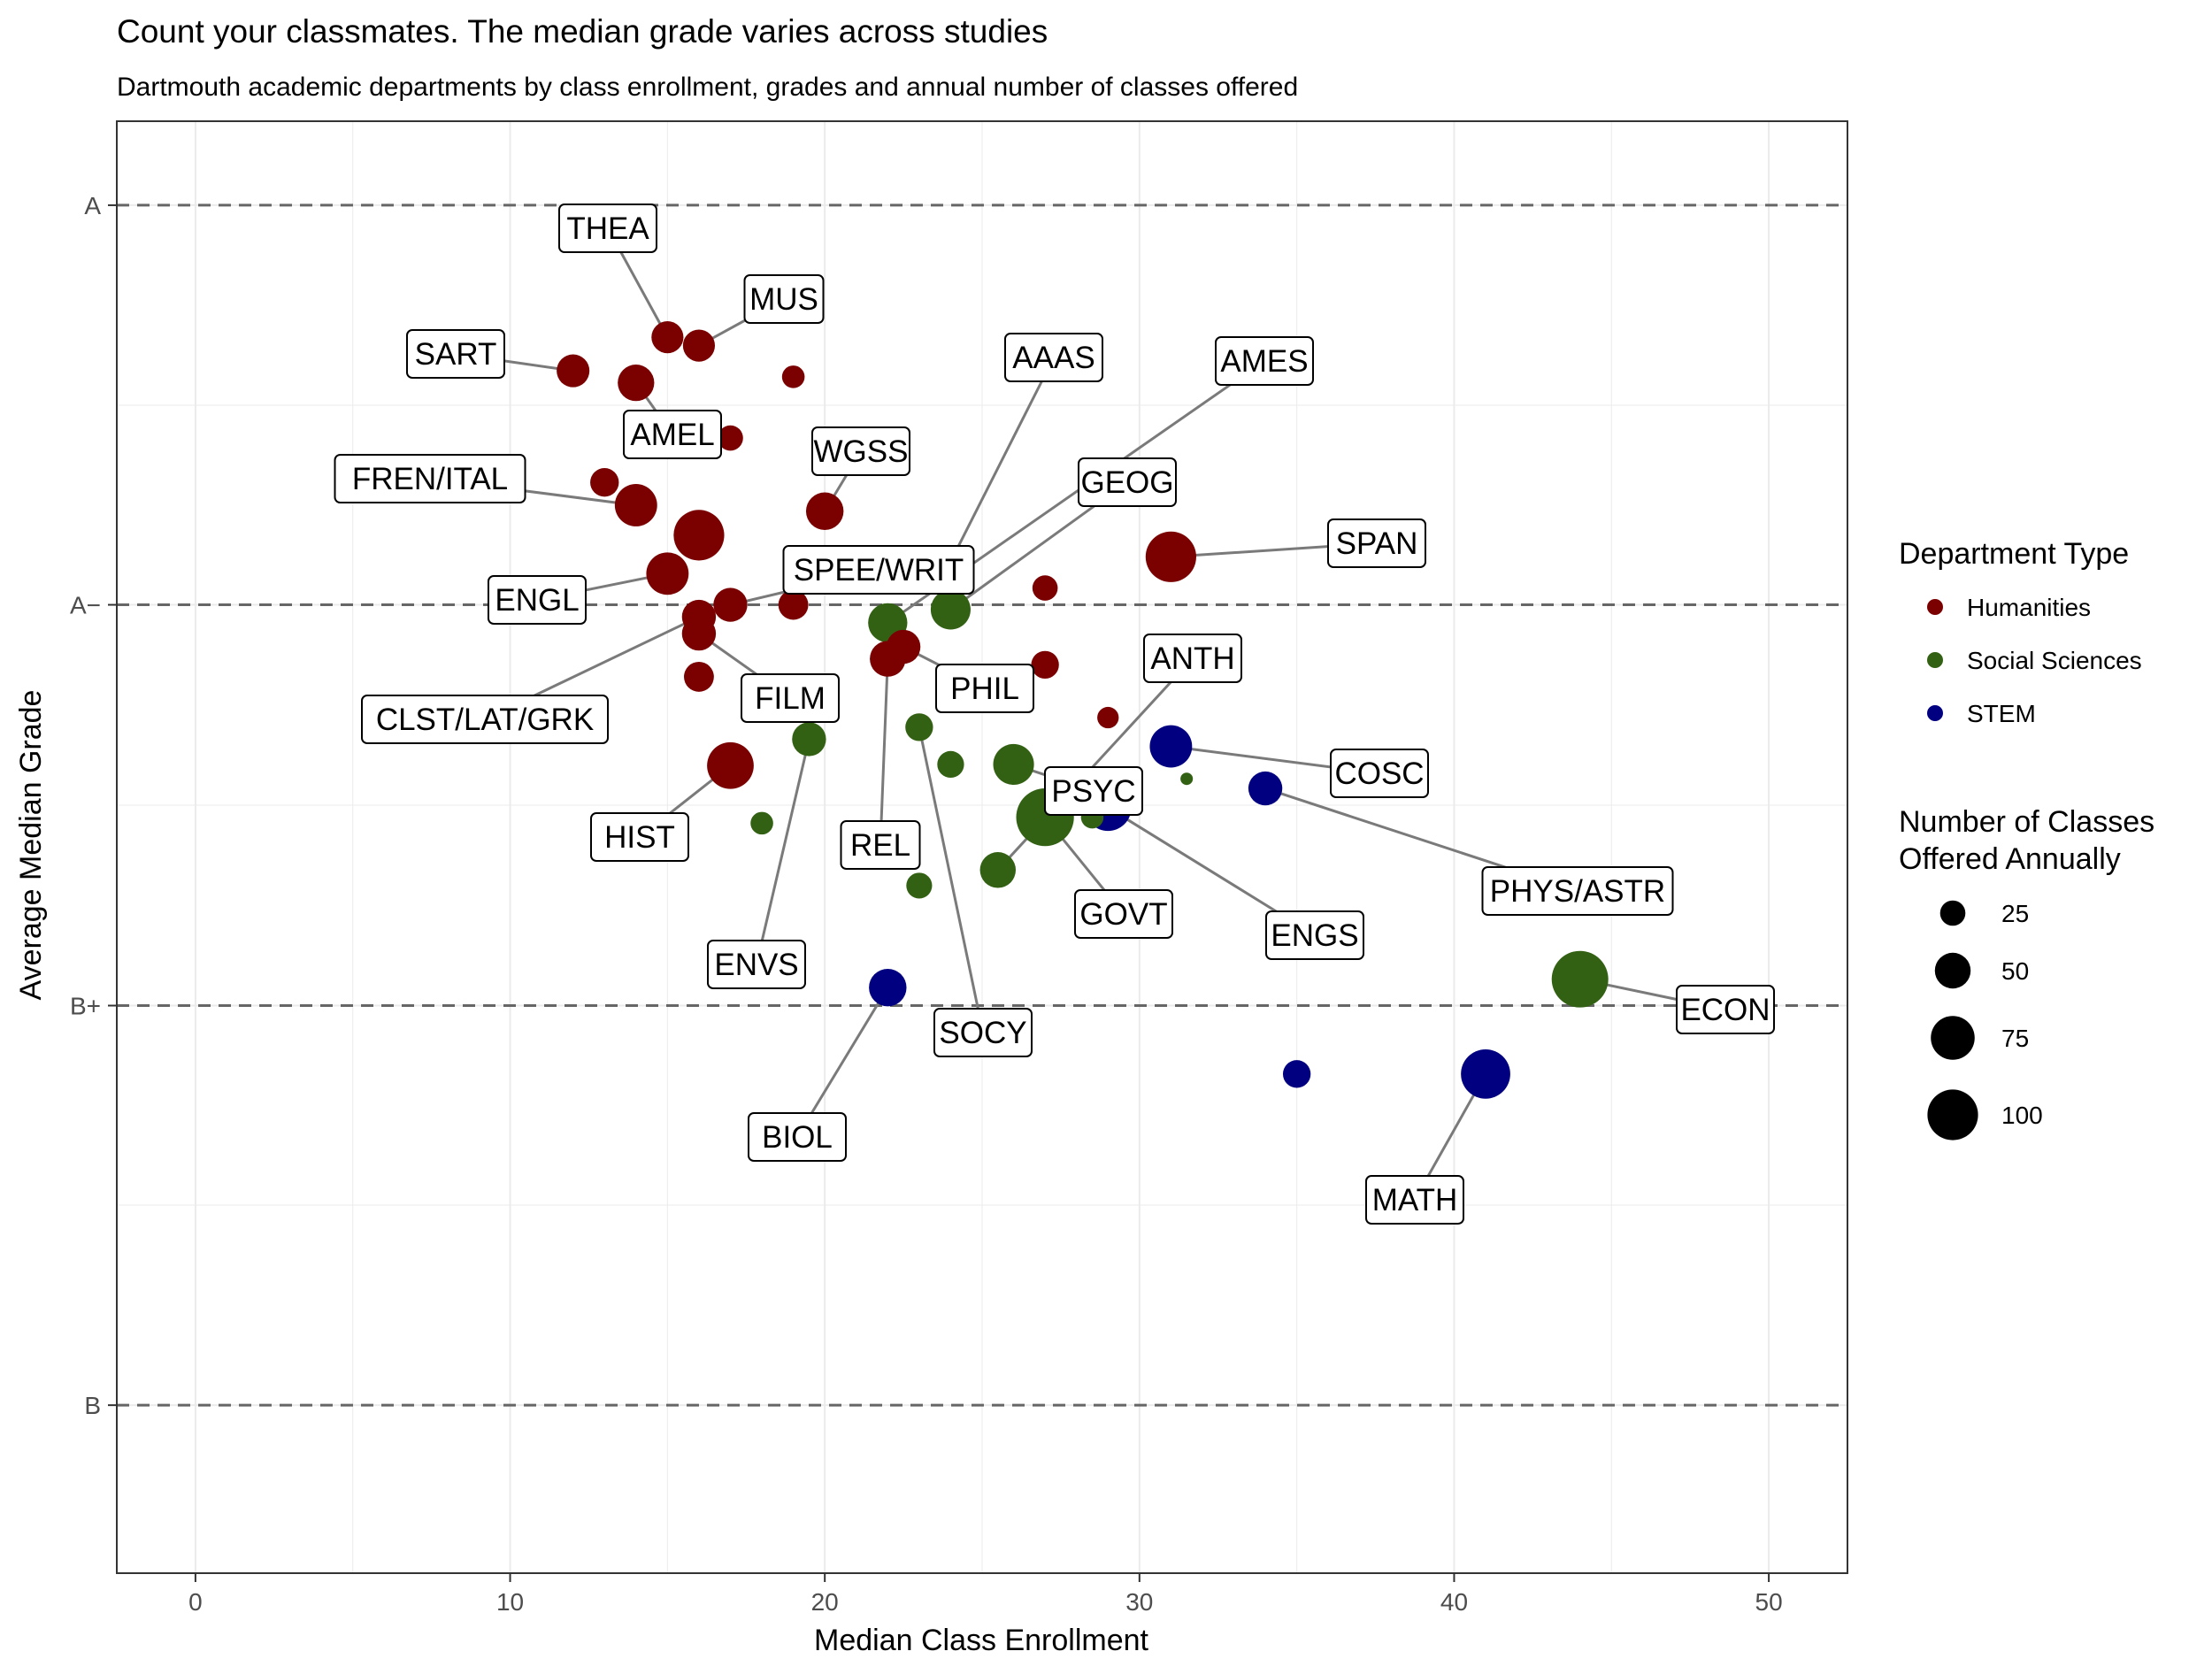  I want to click on label-sart: SART, so click(455, 354).